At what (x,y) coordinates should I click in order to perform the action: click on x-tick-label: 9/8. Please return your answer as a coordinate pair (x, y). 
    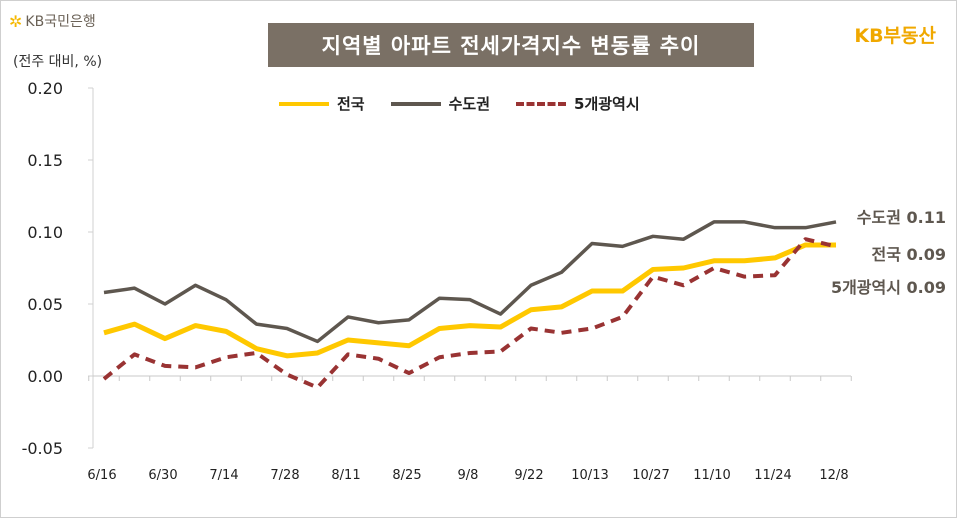
    Looking at the image, I should click on (468, 475).